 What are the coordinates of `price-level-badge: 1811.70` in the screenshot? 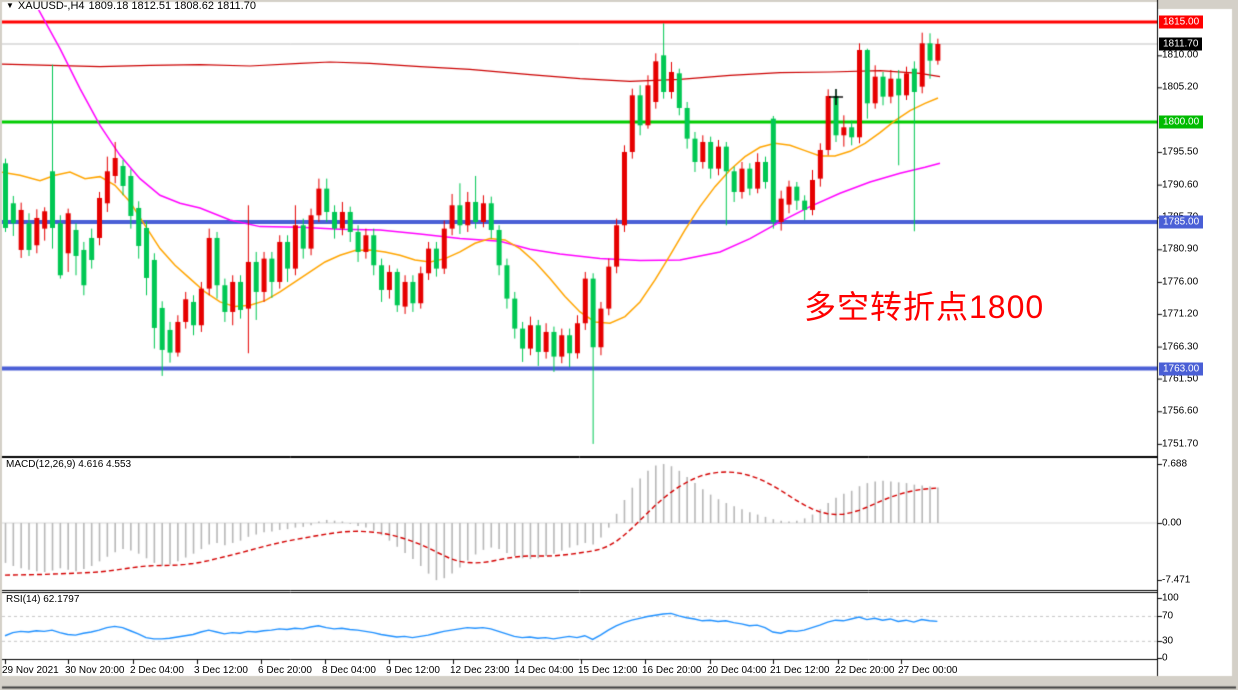 It's located at (1181, 44).